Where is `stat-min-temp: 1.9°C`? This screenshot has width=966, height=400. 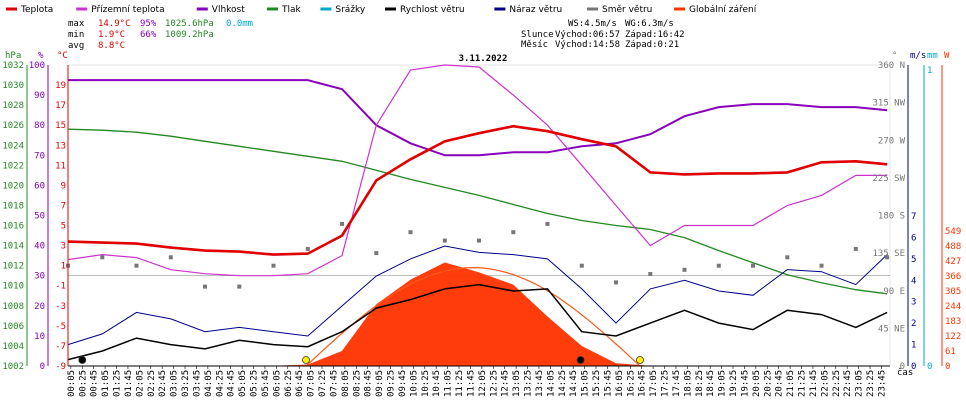 stat-min-temp: 1.9°C is located at coordinates (111, 35).